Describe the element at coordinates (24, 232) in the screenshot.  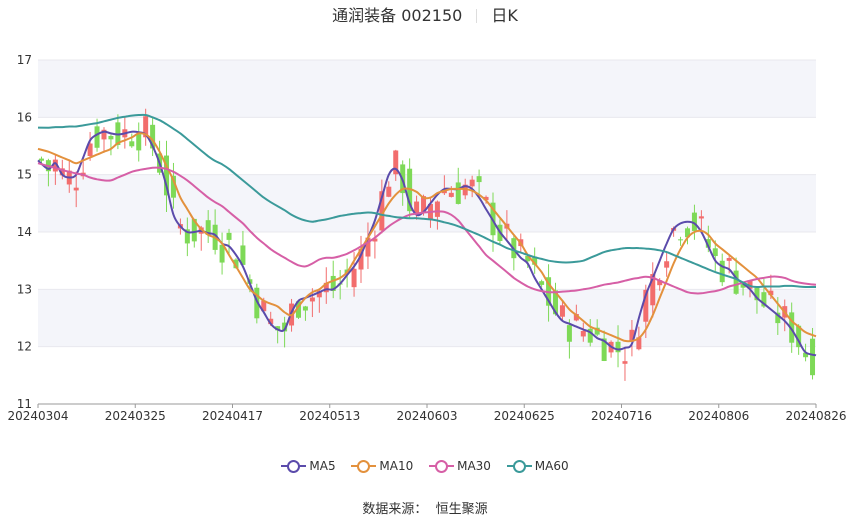
I see `y-tick-label: 14` at that location.